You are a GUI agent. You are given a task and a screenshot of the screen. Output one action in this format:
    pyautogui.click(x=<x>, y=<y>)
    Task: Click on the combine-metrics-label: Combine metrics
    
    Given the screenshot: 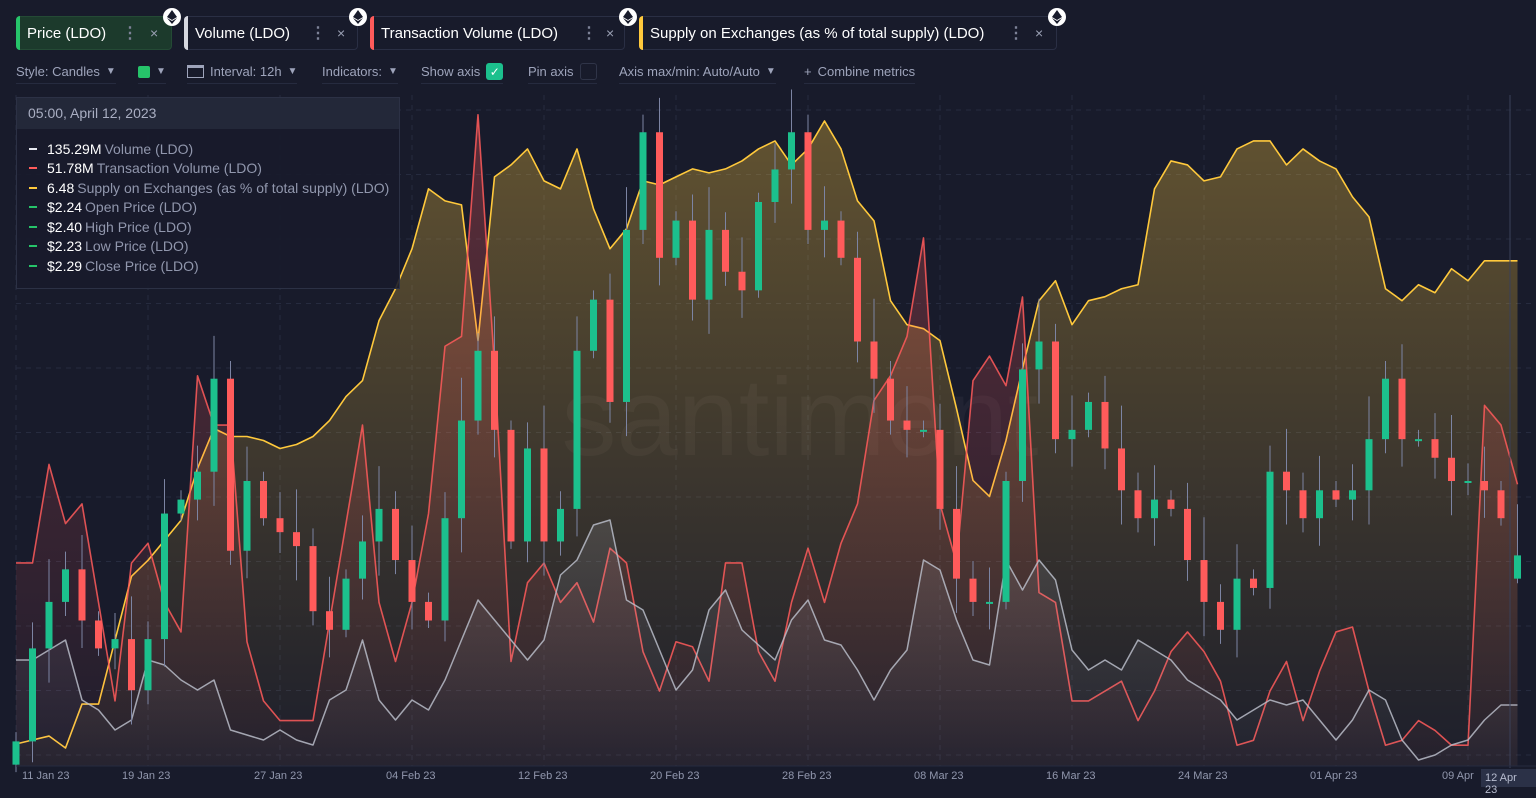 What is the action you would take?
    pyautogui.click(x=866, y=71)
    